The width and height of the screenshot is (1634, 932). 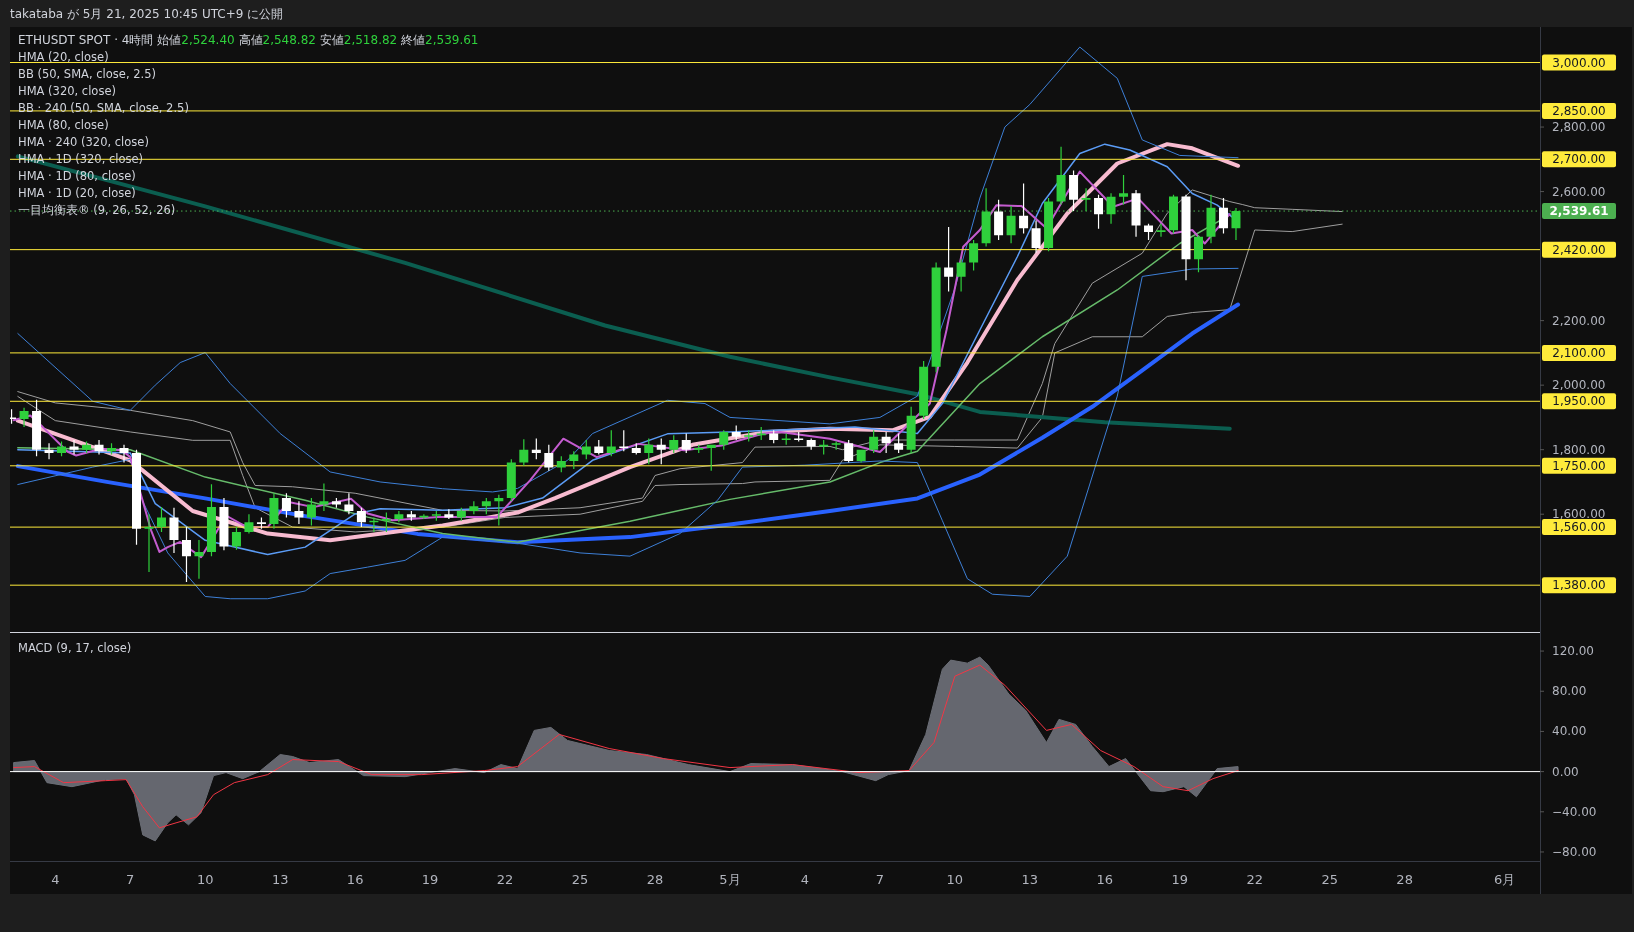 I want to click on ref-line-label: 2,850.00, so click(x=1579, y=110).